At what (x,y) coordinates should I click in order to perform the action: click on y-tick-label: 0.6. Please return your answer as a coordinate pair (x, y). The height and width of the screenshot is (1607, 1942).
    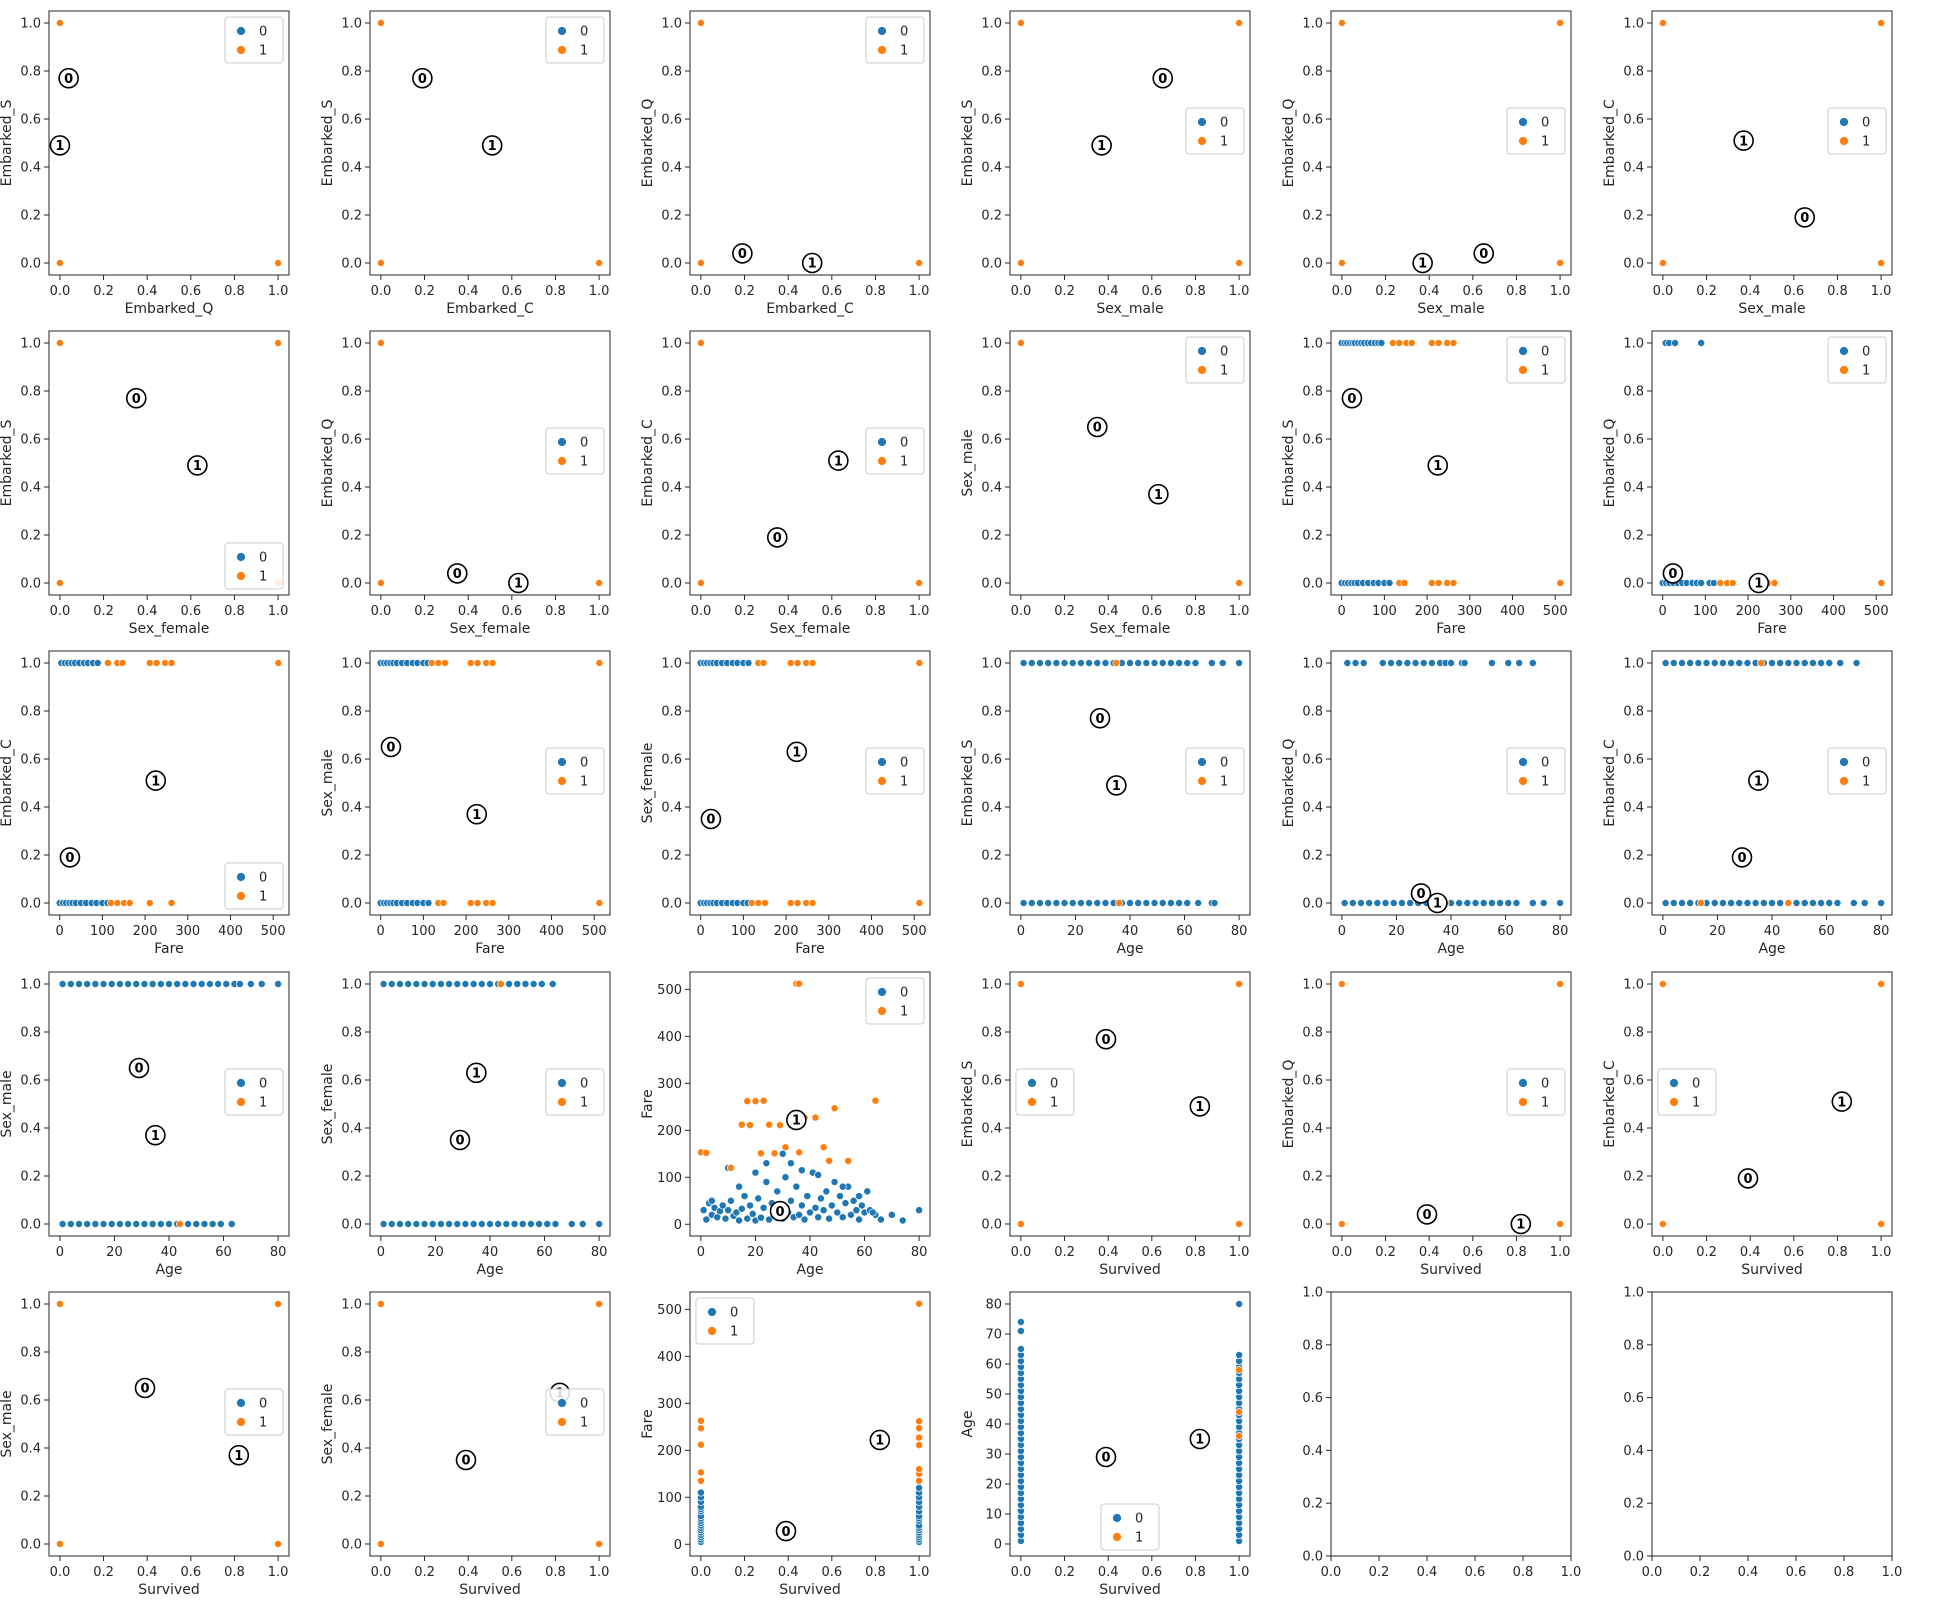
    Looking at the image, I should click on (1633, 440).